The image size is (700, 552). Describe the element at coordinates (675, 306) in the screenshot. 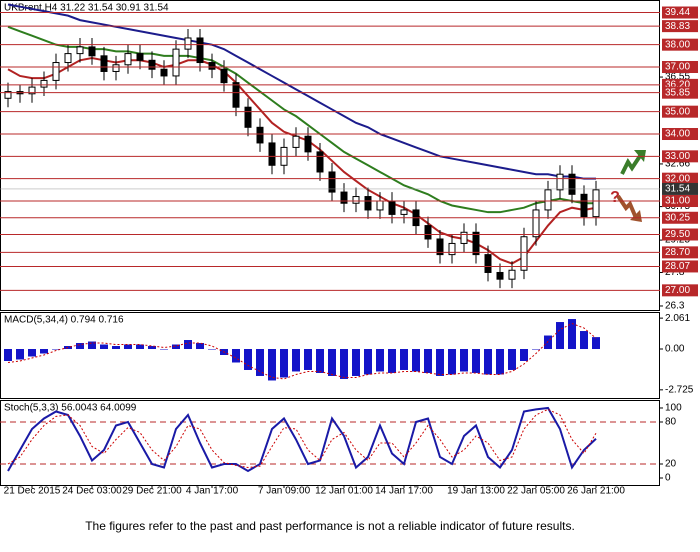

I see `y-tick-label: 26.3` at that location.